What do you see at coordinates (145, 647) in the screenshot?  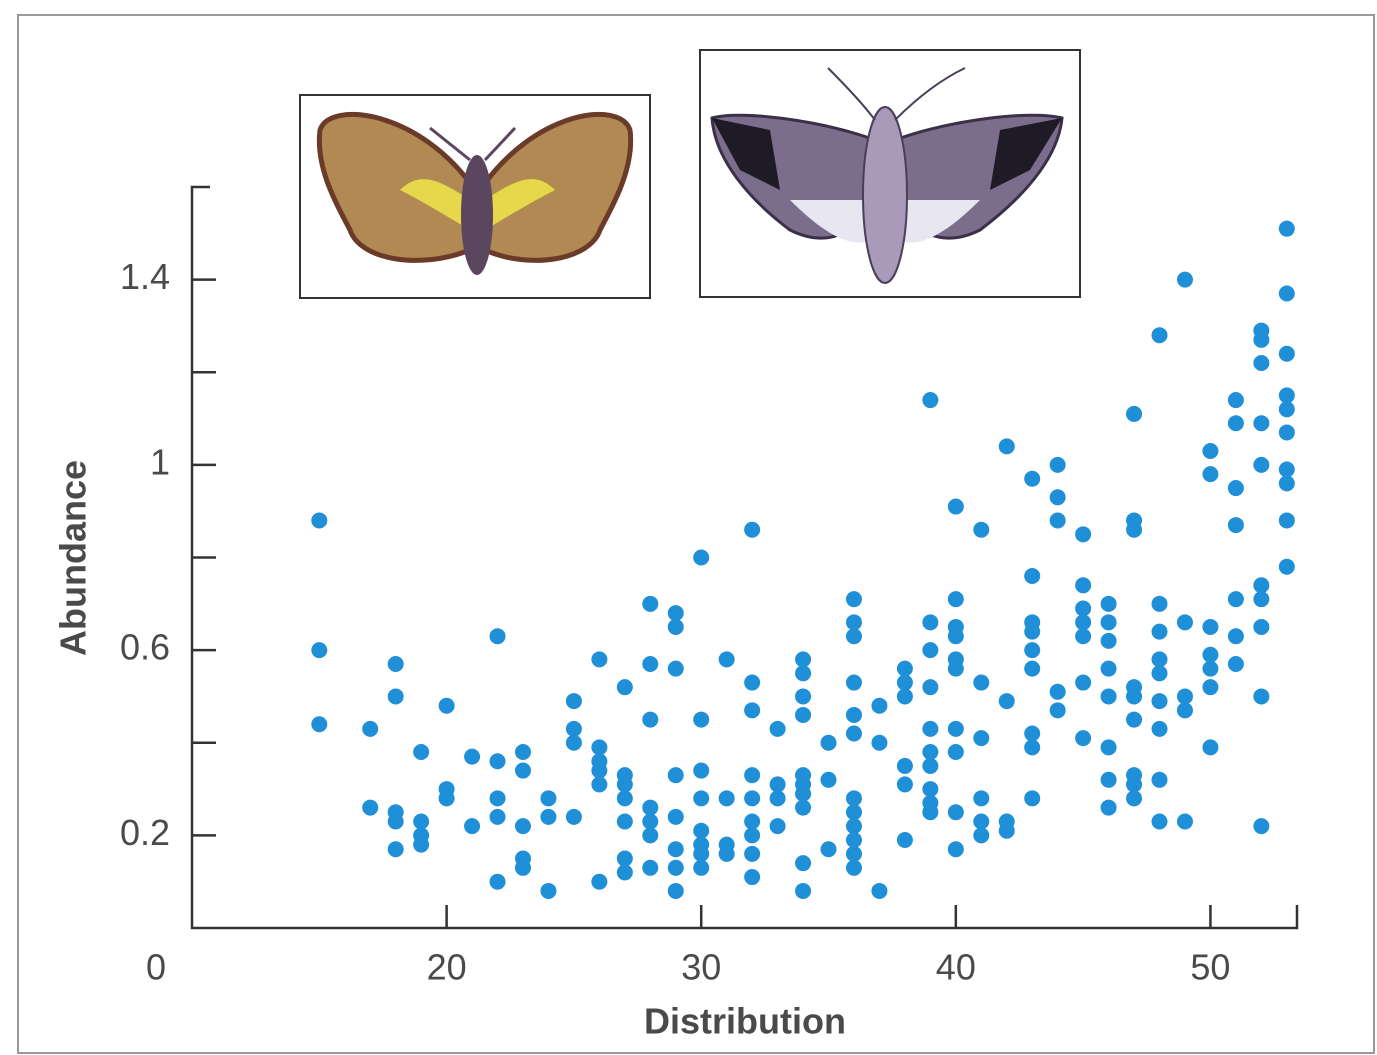 I see `y-tick-label: 0.6` at bounding box center [145, 647].